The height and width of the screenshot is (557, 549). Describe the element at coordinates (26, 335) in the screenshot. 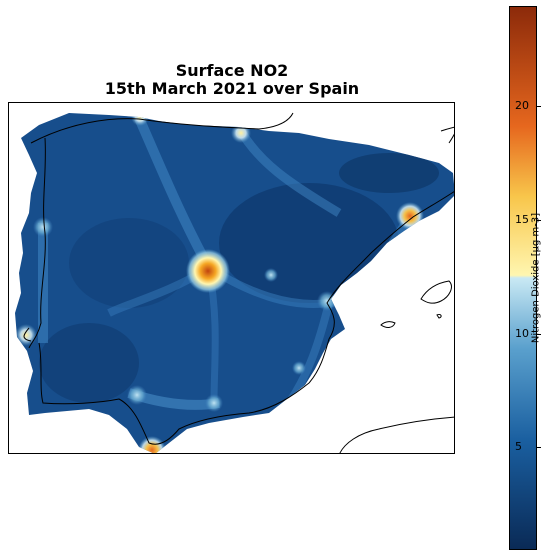

I see `hotspot-lisbon` at that location.